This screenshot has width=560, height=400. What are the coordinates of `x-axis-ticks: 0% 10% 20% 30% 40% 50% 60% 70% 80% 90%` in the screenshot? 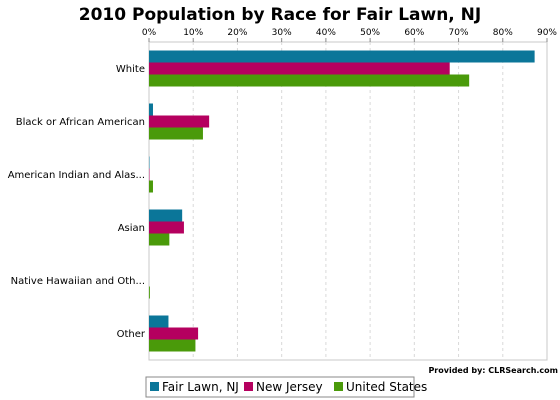 It's located at (349, 35).